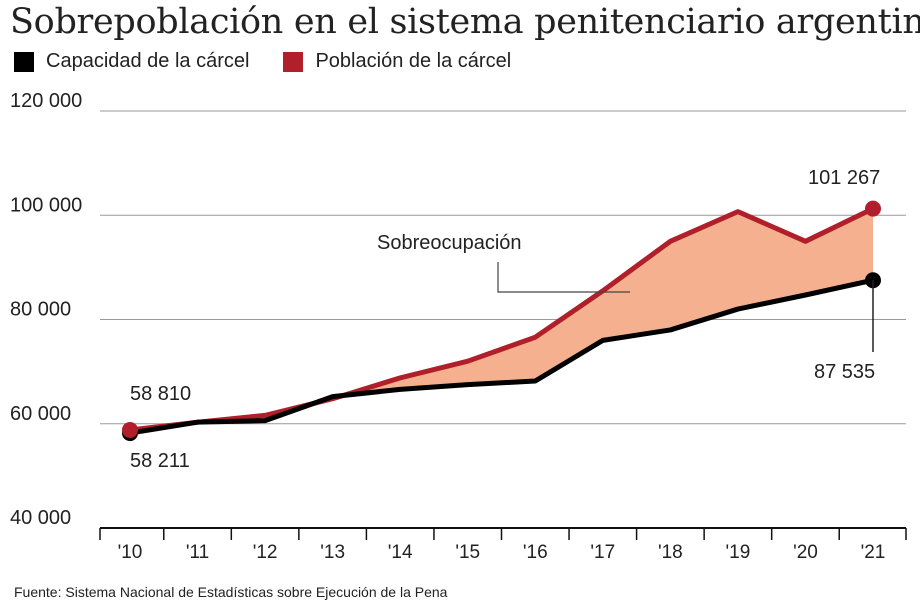  Describe the element at coordinates (738, 552) in the screenshot. I see `x-tick-label: '19` at that location.